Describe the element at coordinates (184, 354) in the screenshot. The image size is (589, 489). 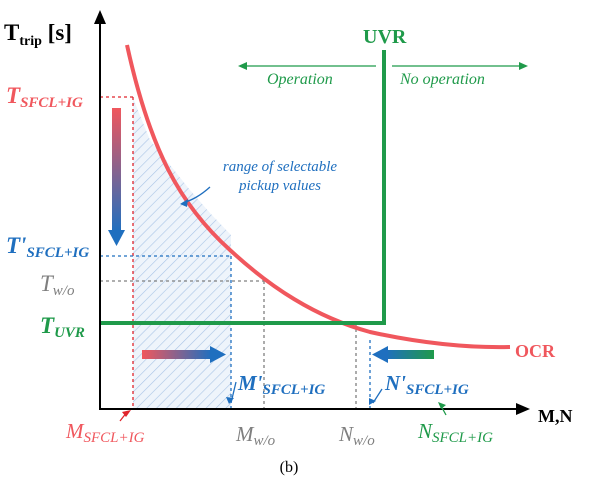
I see `gradient-arrow-right` at that location.